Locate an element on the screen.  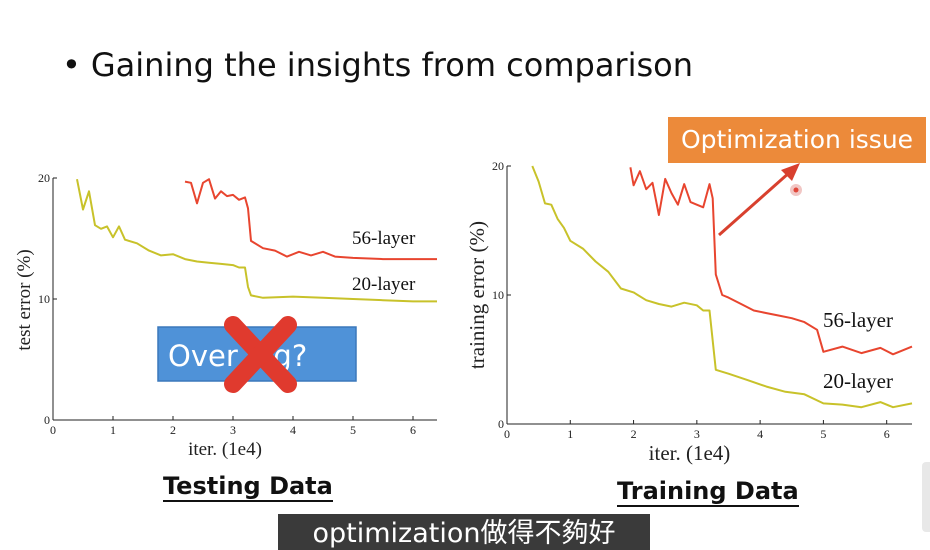
slide-bullet: • Gaining the insights from comparison is located at coordinates (377, 65).